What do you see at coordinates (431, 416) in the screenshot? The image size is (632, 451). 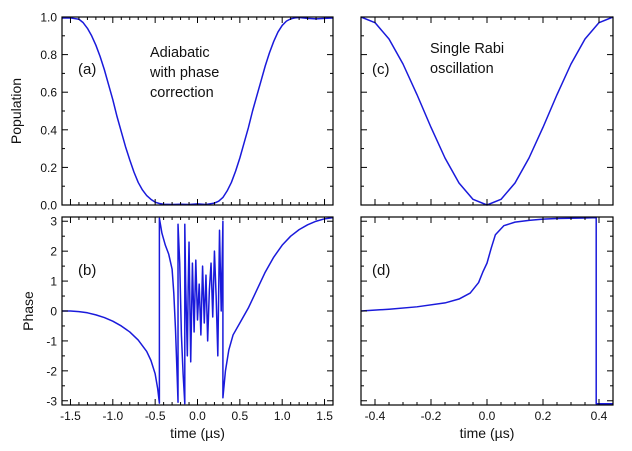 I see `x-tick-label: -0.2` at bounding box center [431, 416].